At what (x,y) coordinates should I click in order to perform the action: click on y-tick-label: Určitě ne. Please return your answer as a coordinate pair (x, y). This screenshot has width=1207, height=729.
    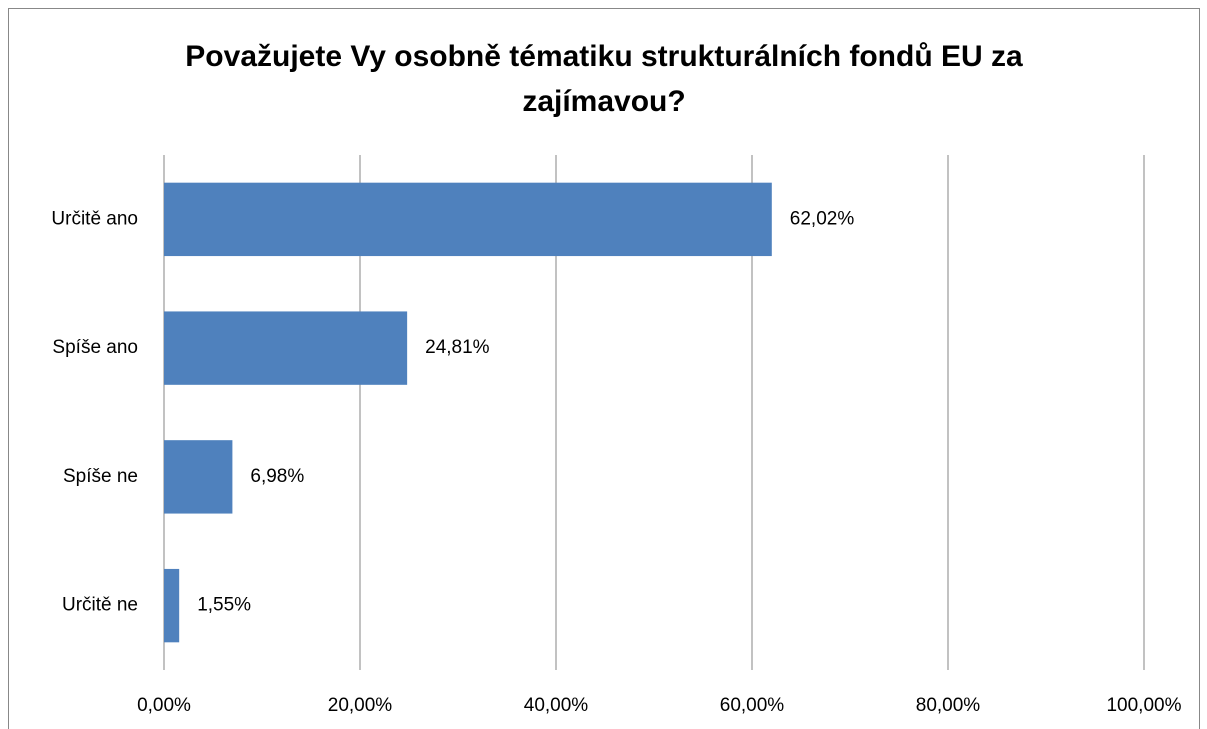
    Looking at the image, I should click on (100, 605).